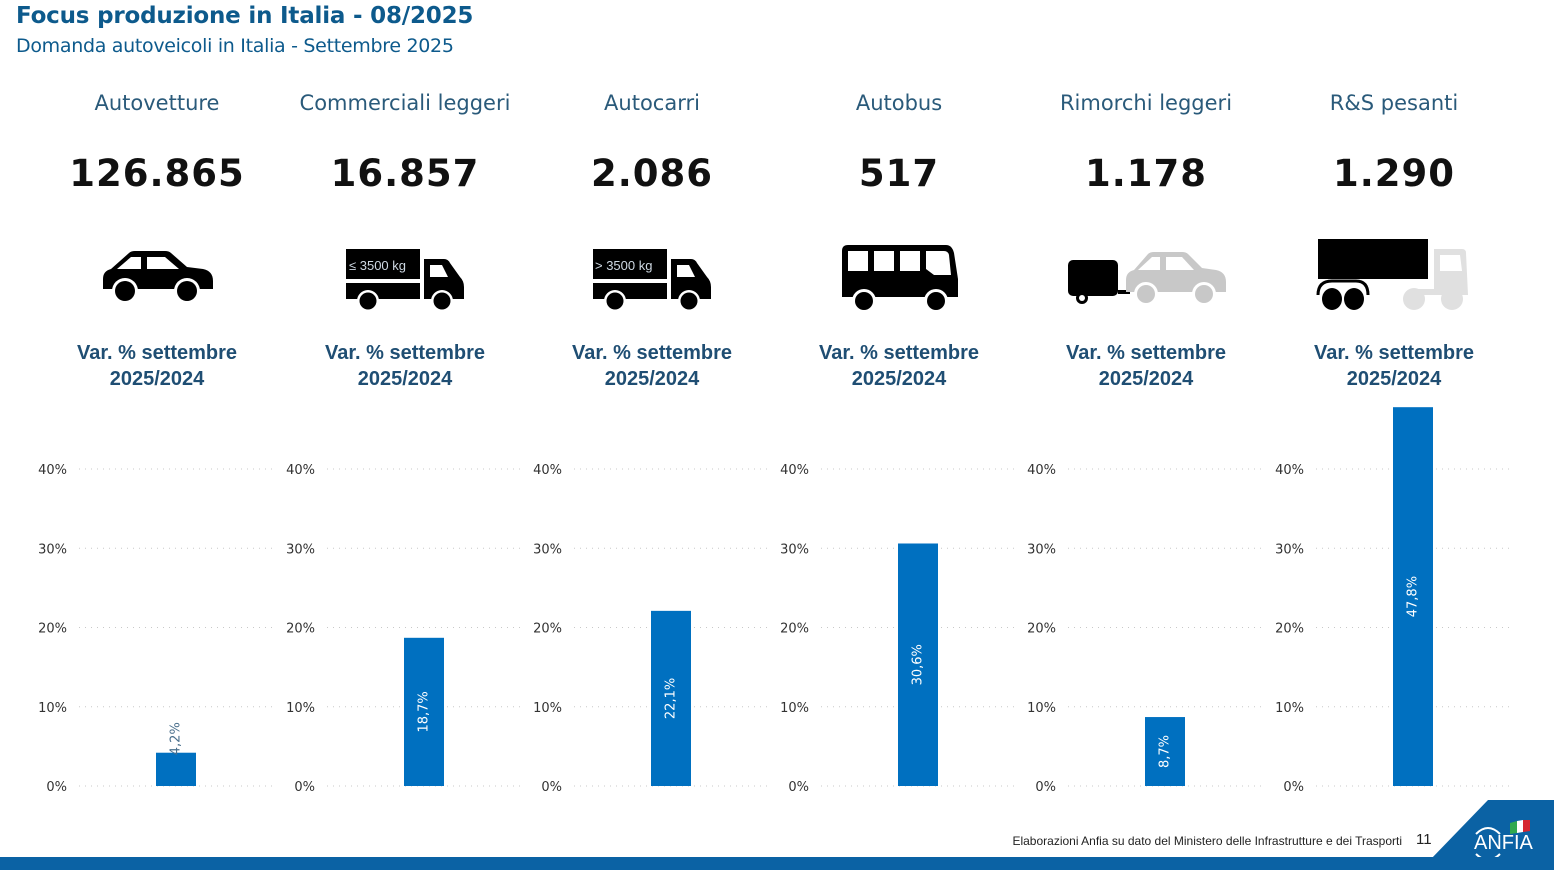  Describe the element at coordinates (405, 173) in the screenshot. I see `category-value: 16.857` at that location.